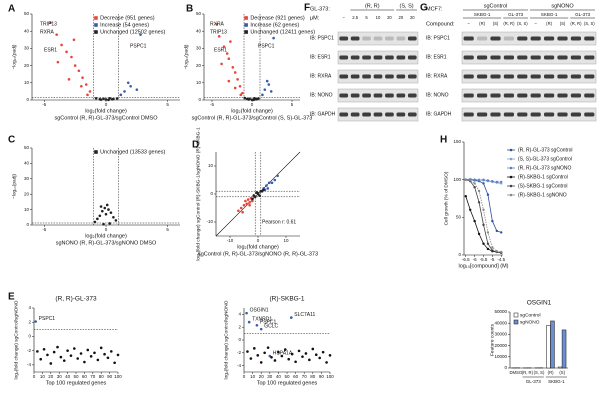 This screenshot has height=400, width=600. What do you see at coordinates (118, 376) in the screenshot?
I see `x-tick-label: 100` at bounding box center [118, 376].